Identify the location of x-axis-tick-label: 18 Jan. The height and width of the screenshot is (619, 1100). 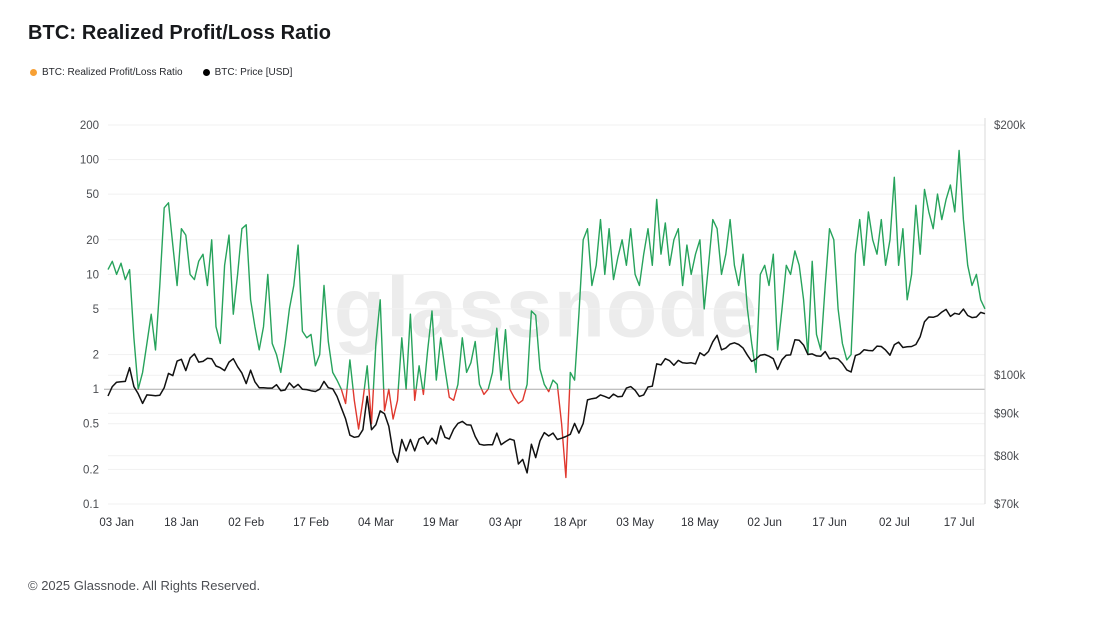
(181, 523).